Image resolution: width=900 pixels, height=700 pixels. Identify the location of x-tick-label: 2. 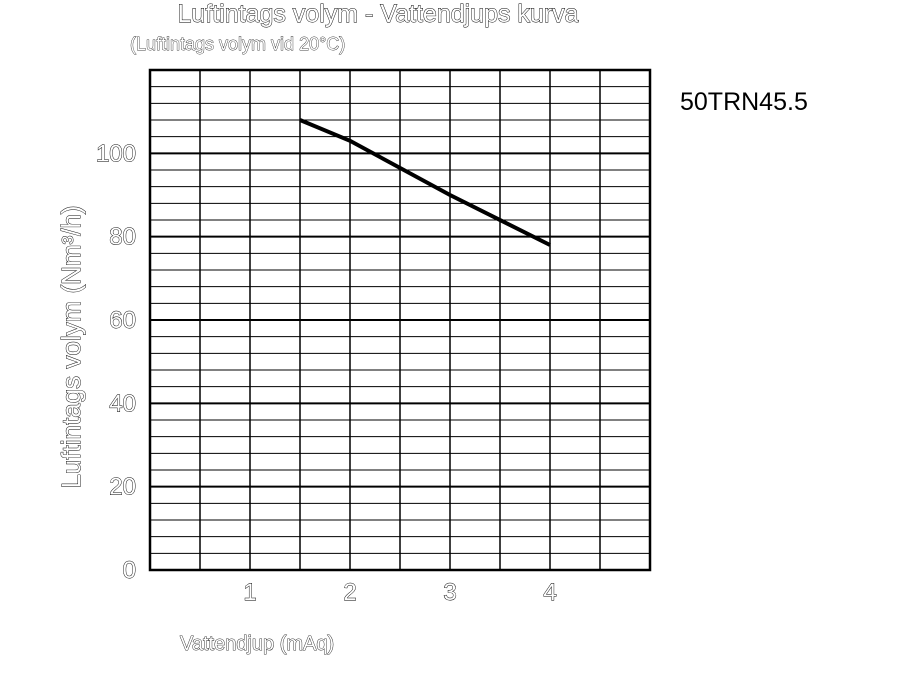
(349, 592).